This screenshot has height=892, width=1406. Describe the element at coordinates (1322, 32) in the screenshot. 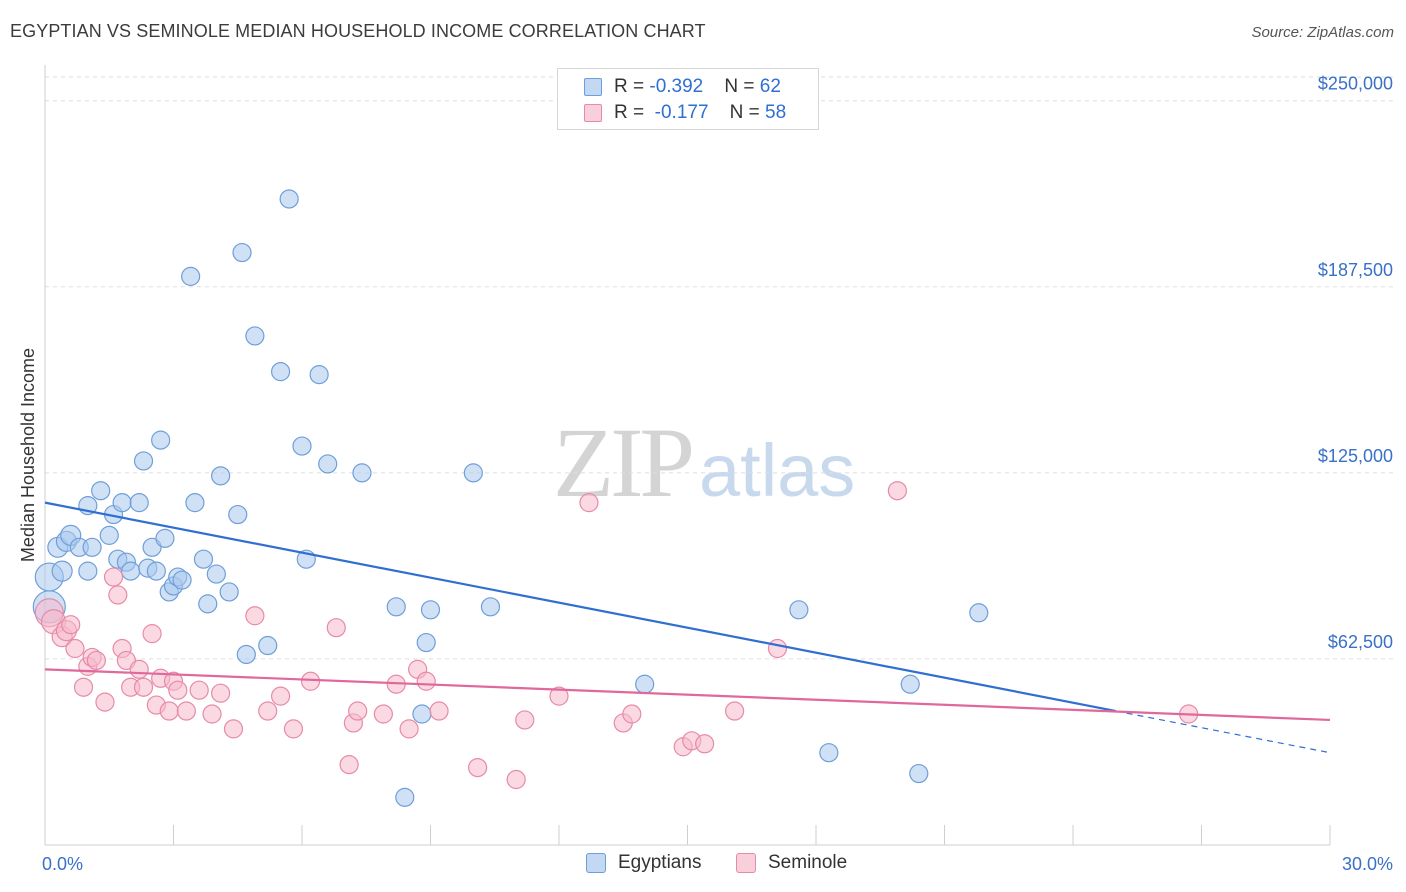

I see `source-label: Source: ZipAtlas.com` at that location.